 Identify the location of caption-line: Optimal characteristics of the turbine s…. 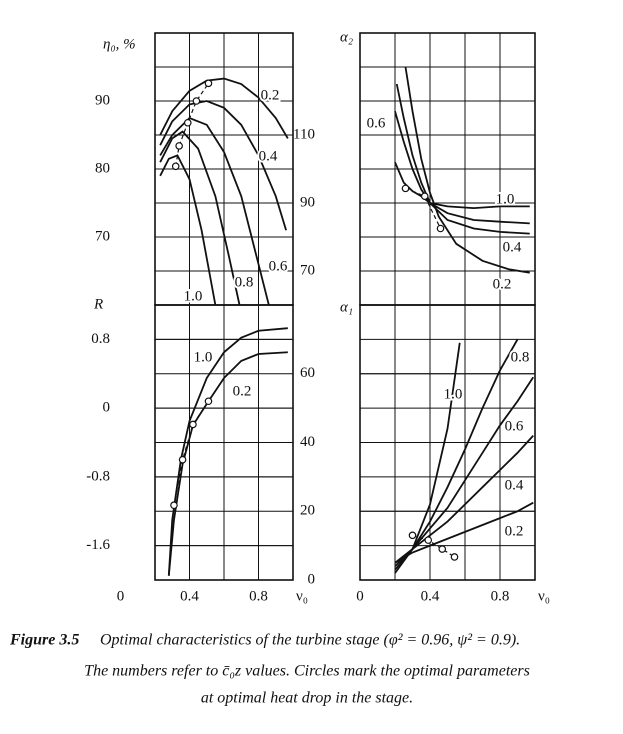
(310, 640).